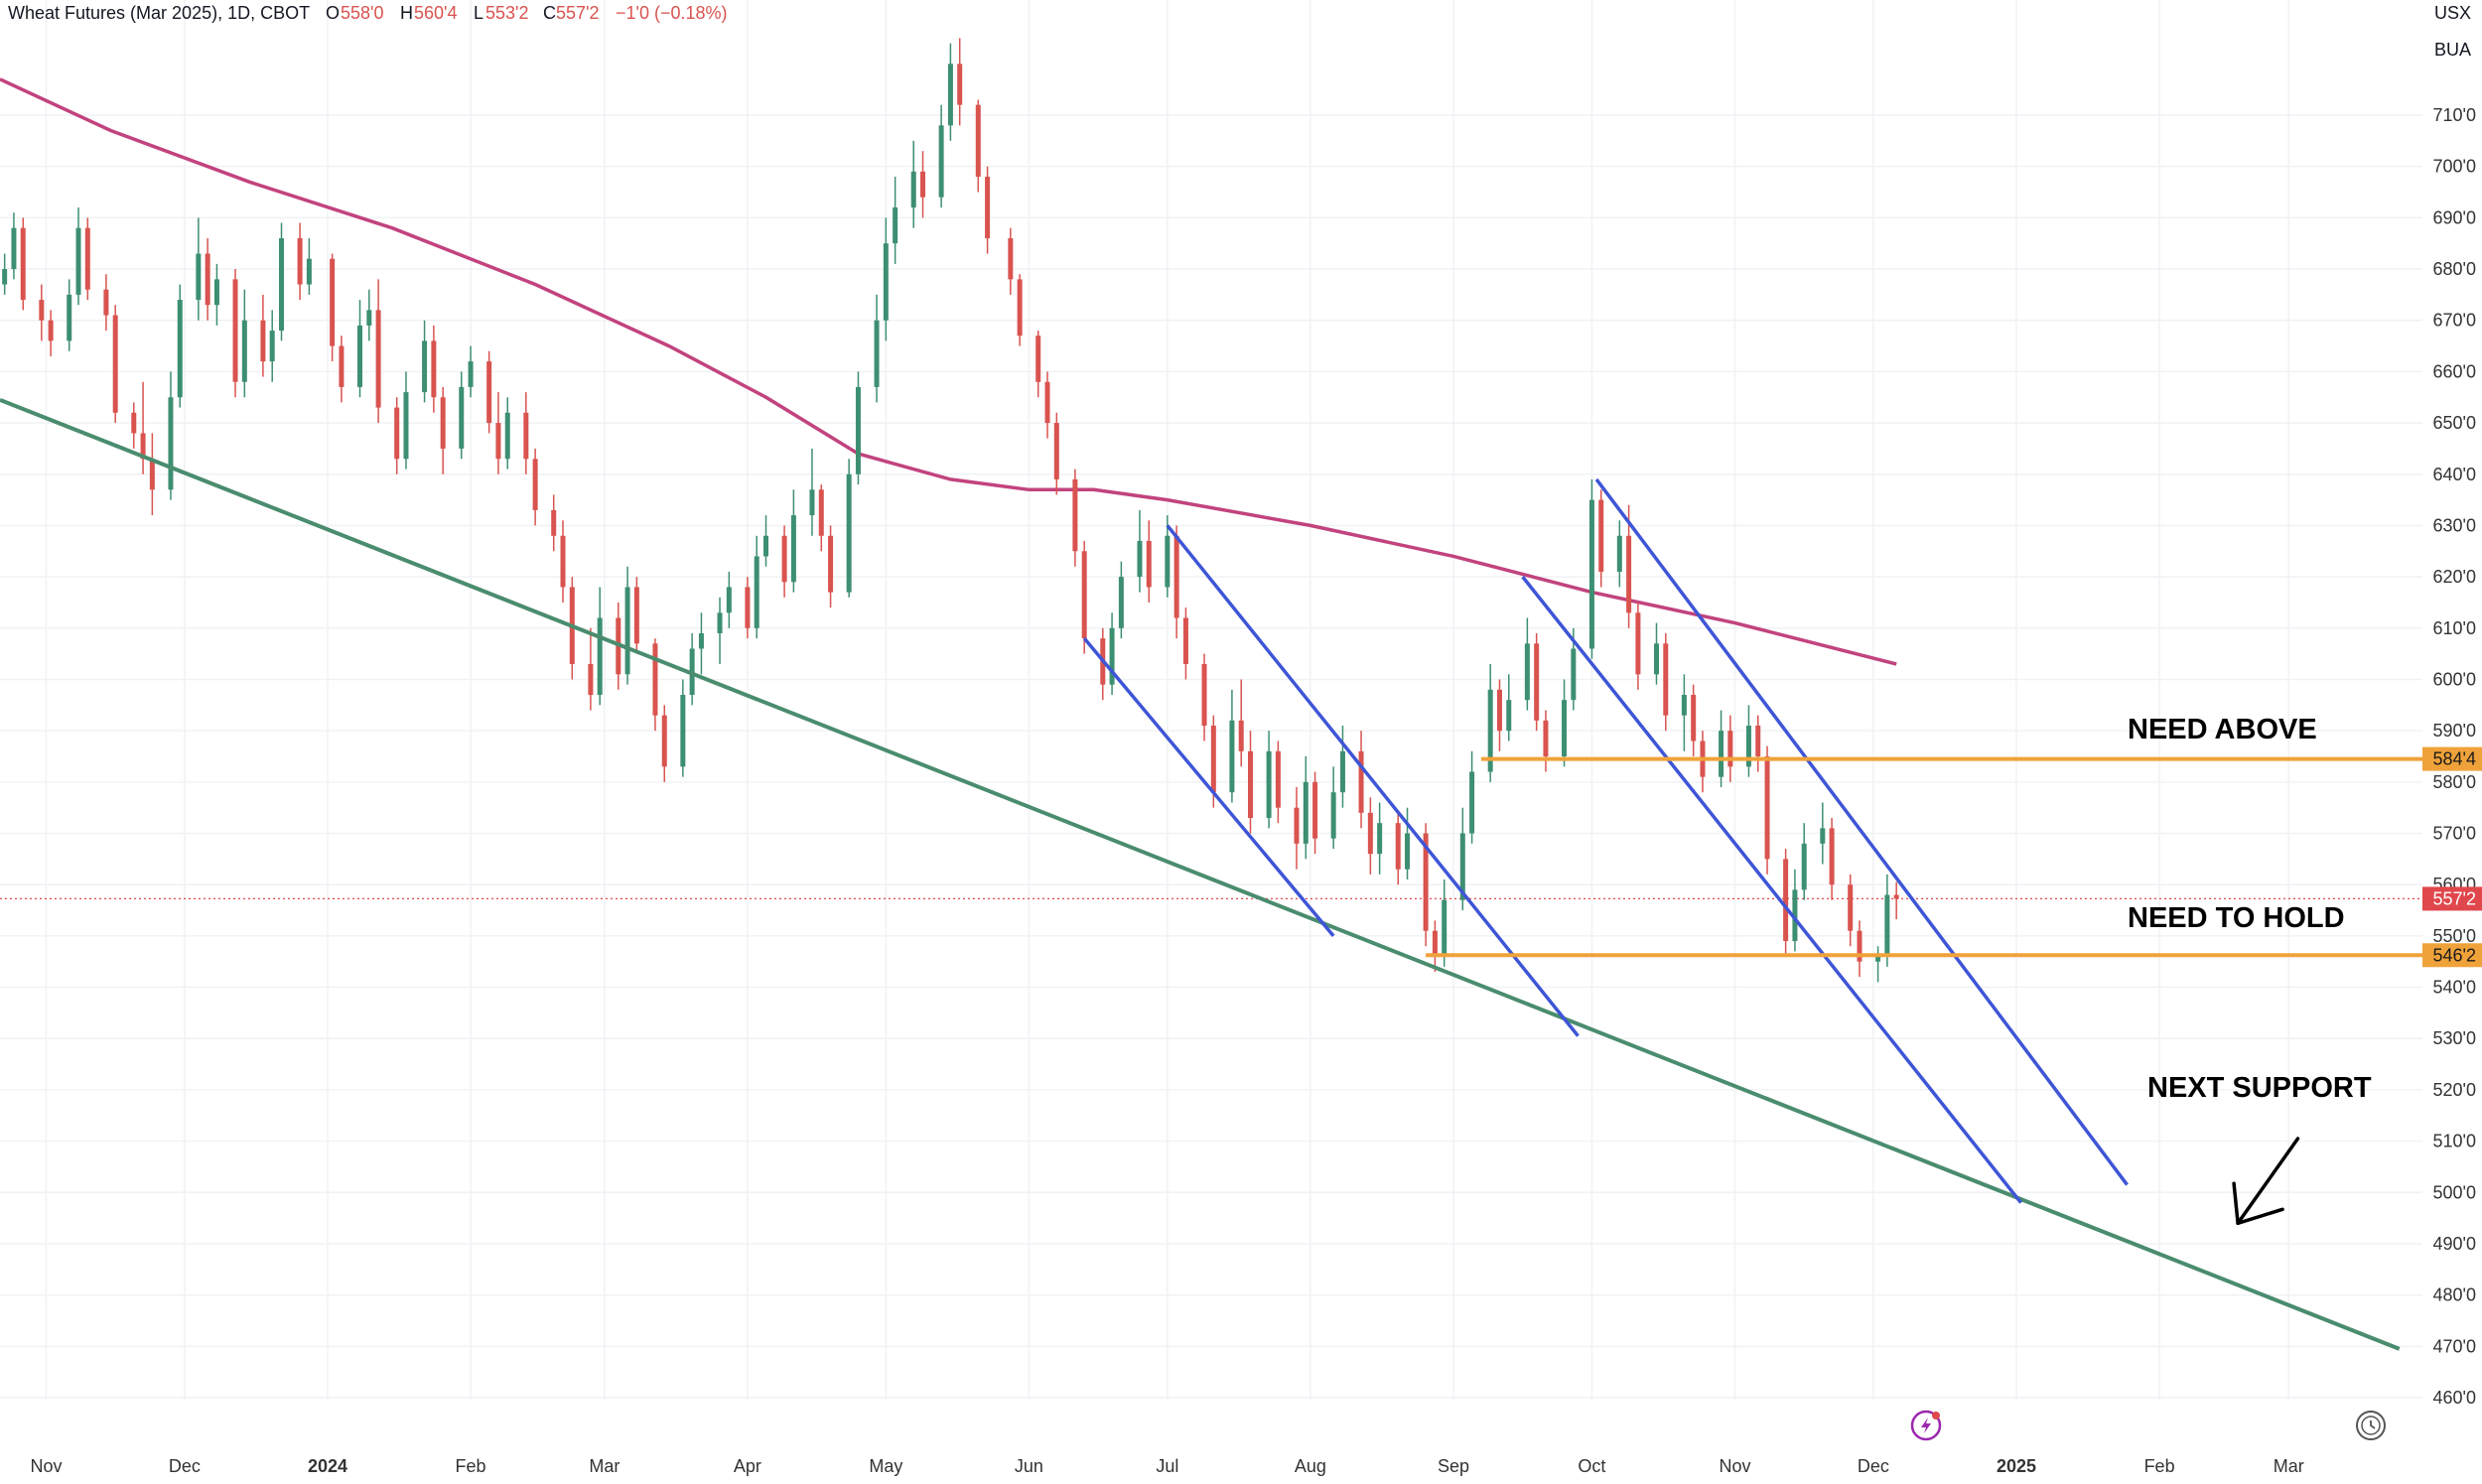 This screenshot has width=2482, height=1484. I want to click on price-tag-last: 557'2, so click(2452, 898).